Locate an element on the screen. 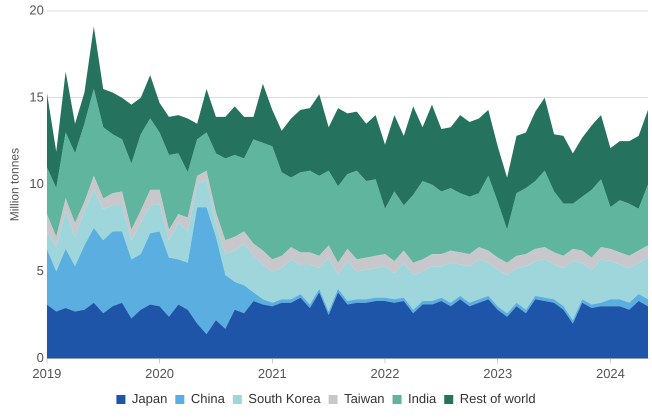  y-tick-label: 0 is located at coordinates (40, 357).